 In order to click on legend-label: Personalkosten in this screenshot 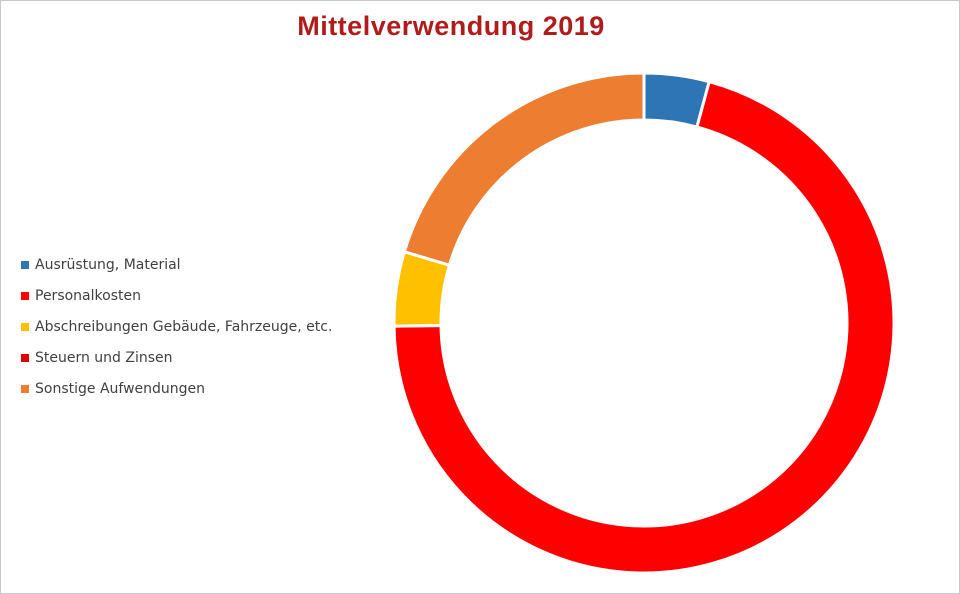, I will do `click(88, 295)`.